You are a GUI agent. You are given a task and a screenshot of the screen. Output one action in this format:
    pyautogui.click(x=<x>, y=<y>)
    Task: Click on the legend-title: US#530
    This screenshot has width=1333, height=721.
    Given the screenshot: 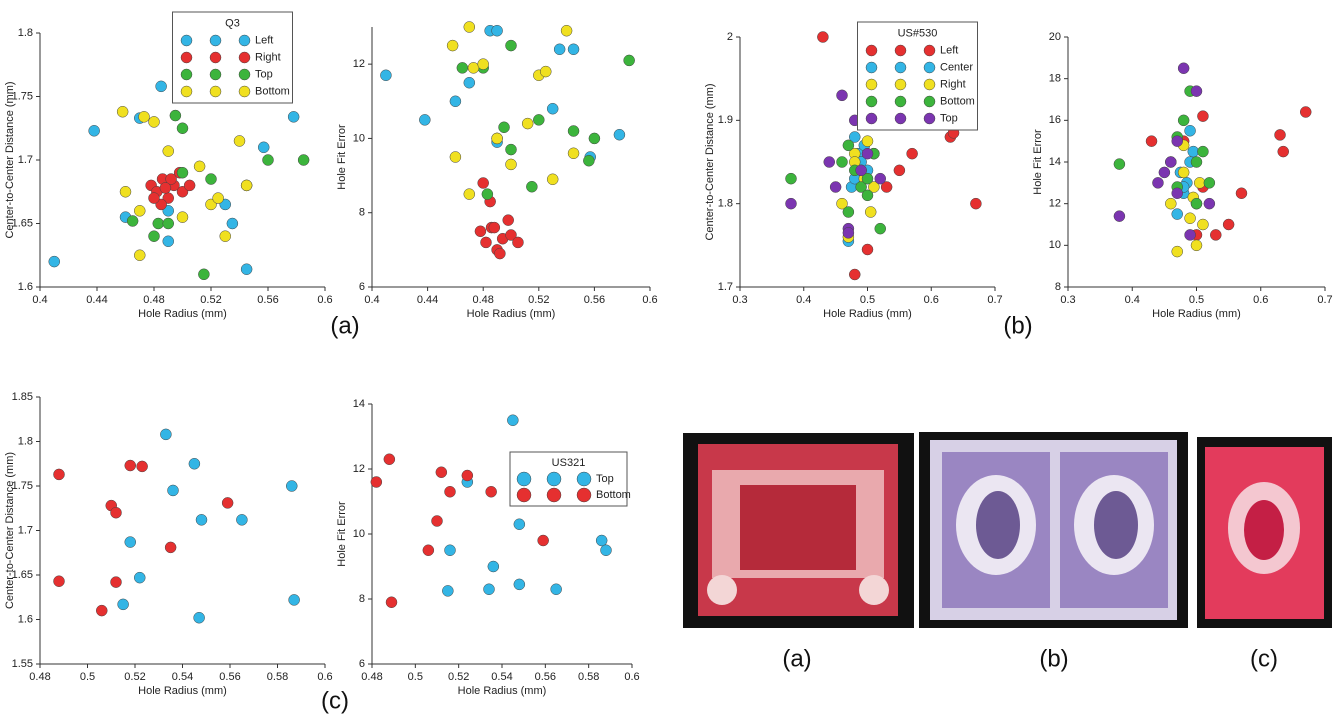 What is the action you would take?
    pyautogui.click(x=918, y=33)
    